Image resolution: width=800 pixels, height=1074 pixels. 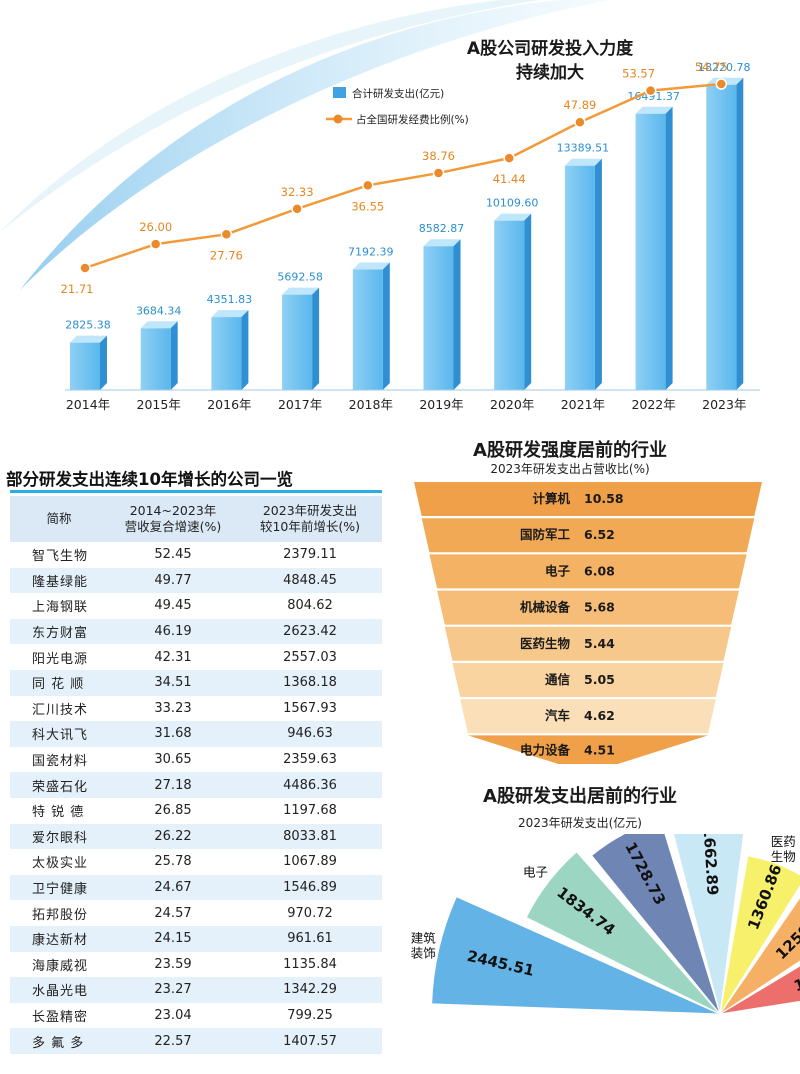 What do you see at coordinates (338, 119) in the screenshot?
I see `legend-line-swatch` at bounding box center [338, 119].